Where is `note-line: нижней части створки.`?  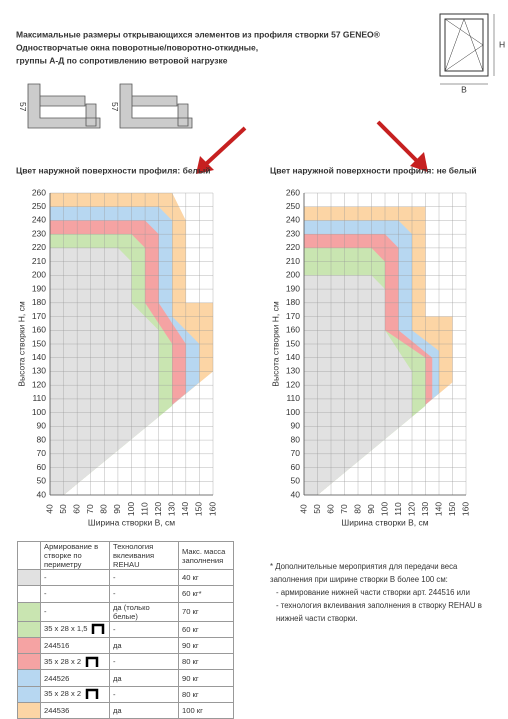
note-line: нижней части створки. is located at coordinates (317, 618).